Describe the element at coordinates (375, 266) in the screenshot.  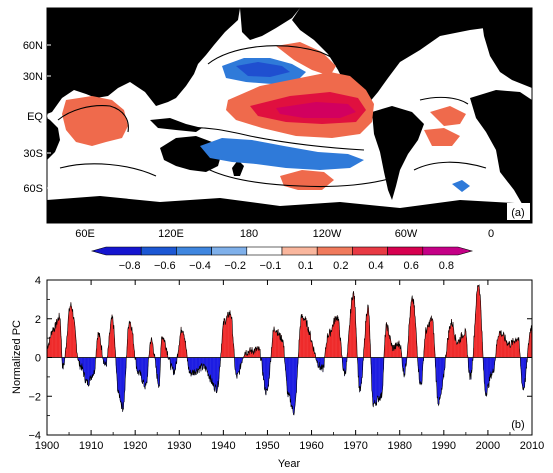
I see `colorbar-tick-label: 0.4` at that location.